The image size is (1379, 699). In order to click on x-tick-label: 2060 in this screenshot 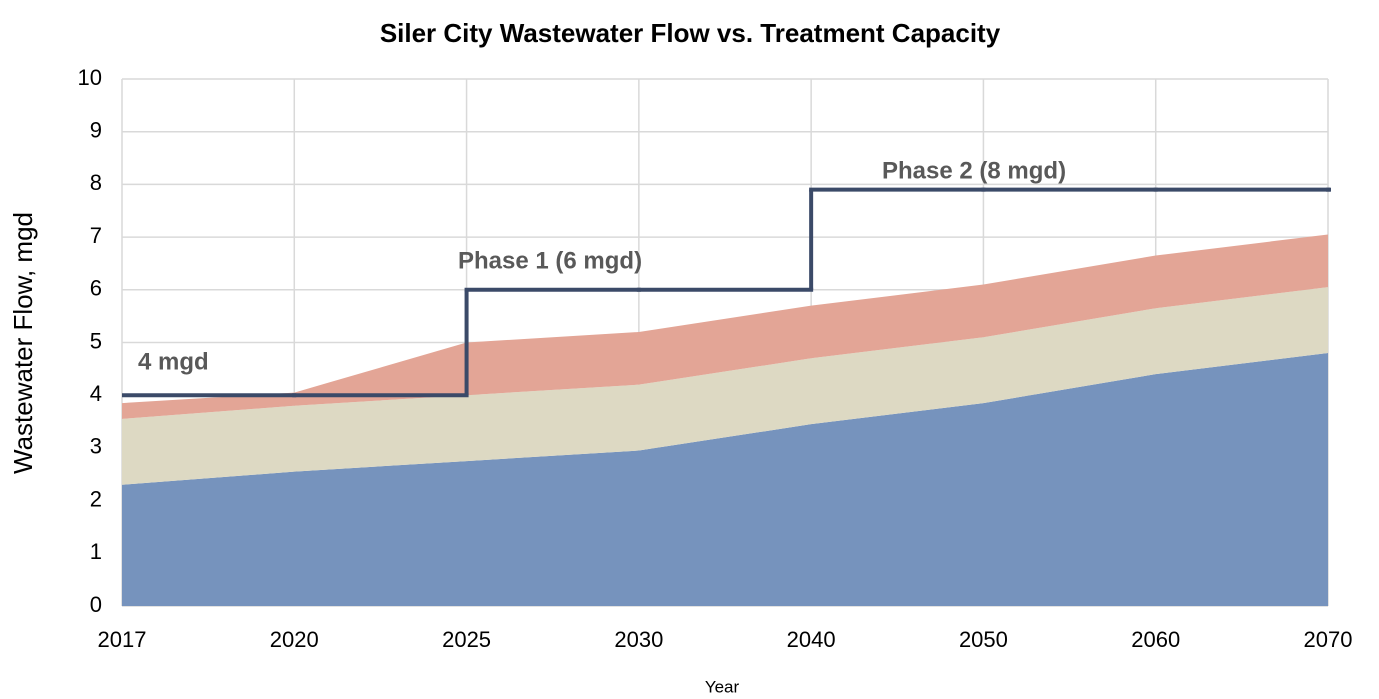, I will do `click(1155, 639)`.